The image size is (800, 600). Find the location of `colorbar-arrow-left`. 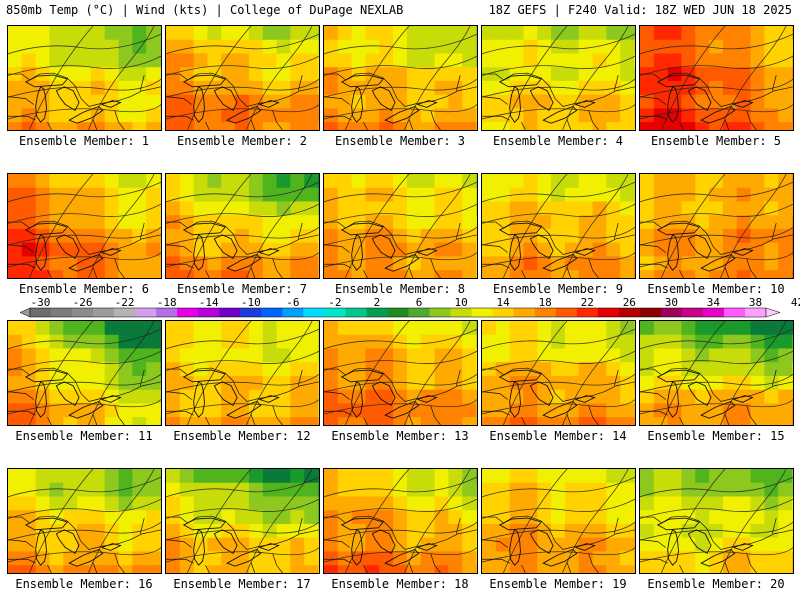

colorbar-arrow-left is located at coordinates (25, 312).